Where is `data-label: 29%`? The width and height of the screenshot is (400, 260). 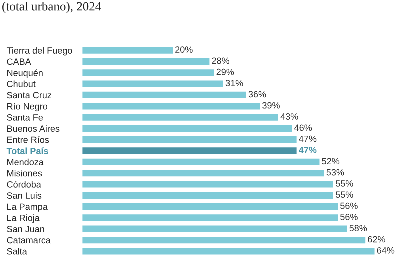
data-label: 29% is located at coordinates (225, 72).